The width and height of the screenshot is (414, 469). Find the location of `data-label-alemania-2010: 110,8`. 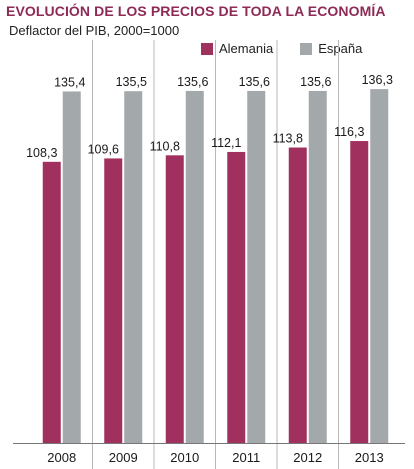

data-label-alemania-2010: 110,8 is located at coordinates (165, 146).